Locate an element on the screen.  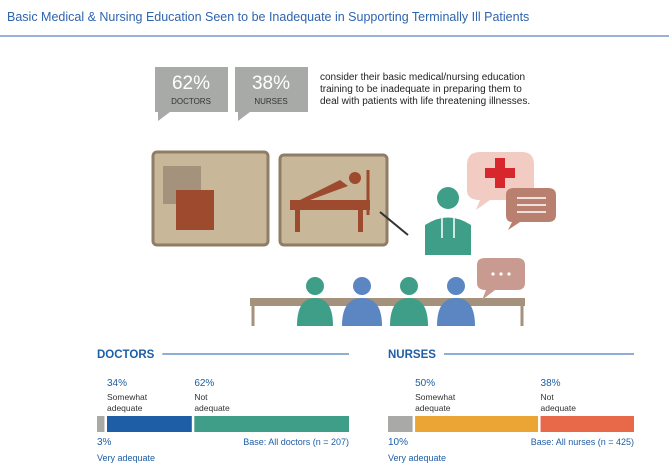
callout-nurses: 38% NURSES is located at coordinates (271, 94).